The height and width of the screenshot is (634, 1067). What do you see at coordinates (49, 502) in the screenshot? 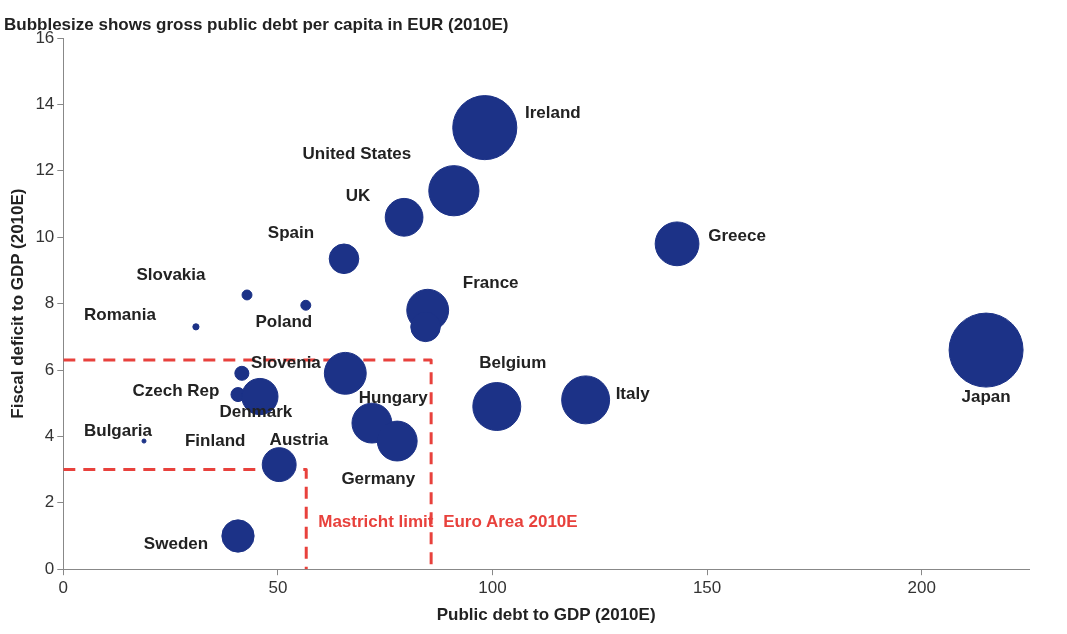
I see `y-tick-label: 2` at bounding box center [49, 502].